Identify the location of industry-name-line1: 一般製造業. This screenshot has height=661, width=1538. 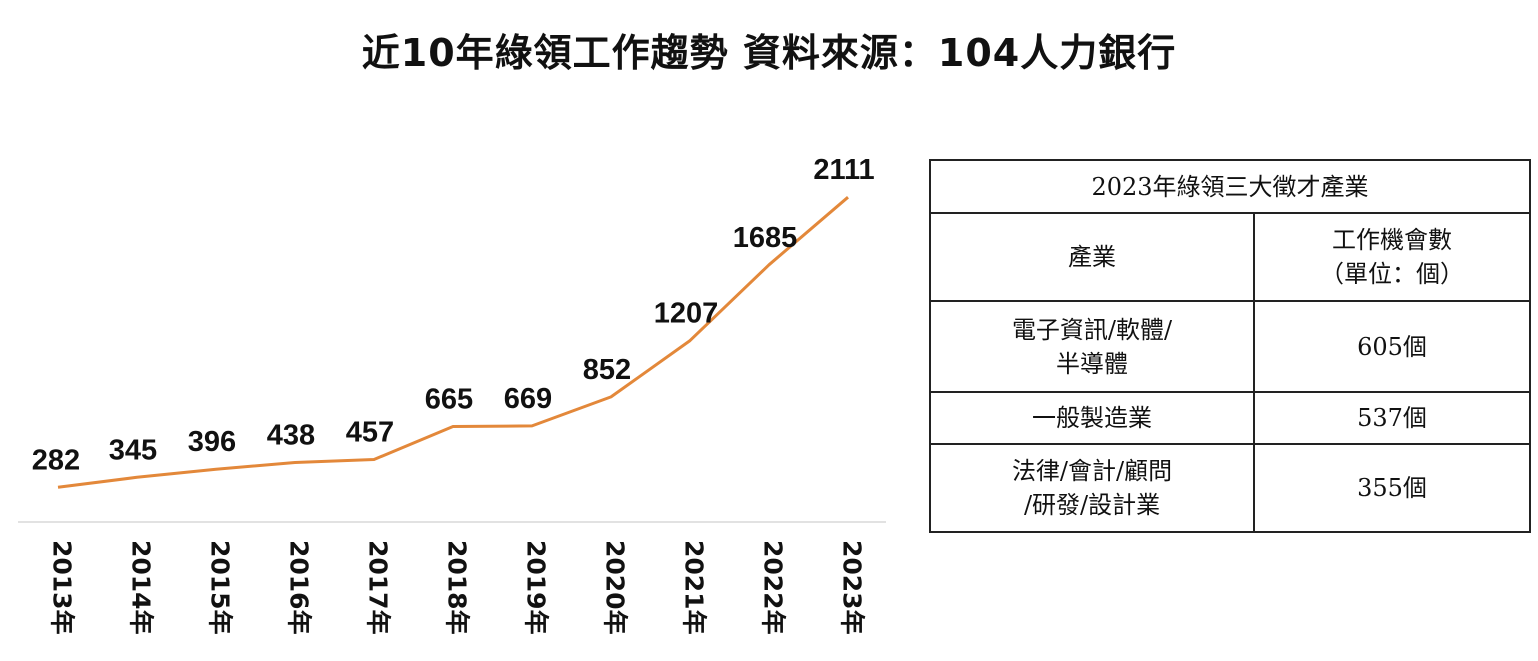
(1092, 418).